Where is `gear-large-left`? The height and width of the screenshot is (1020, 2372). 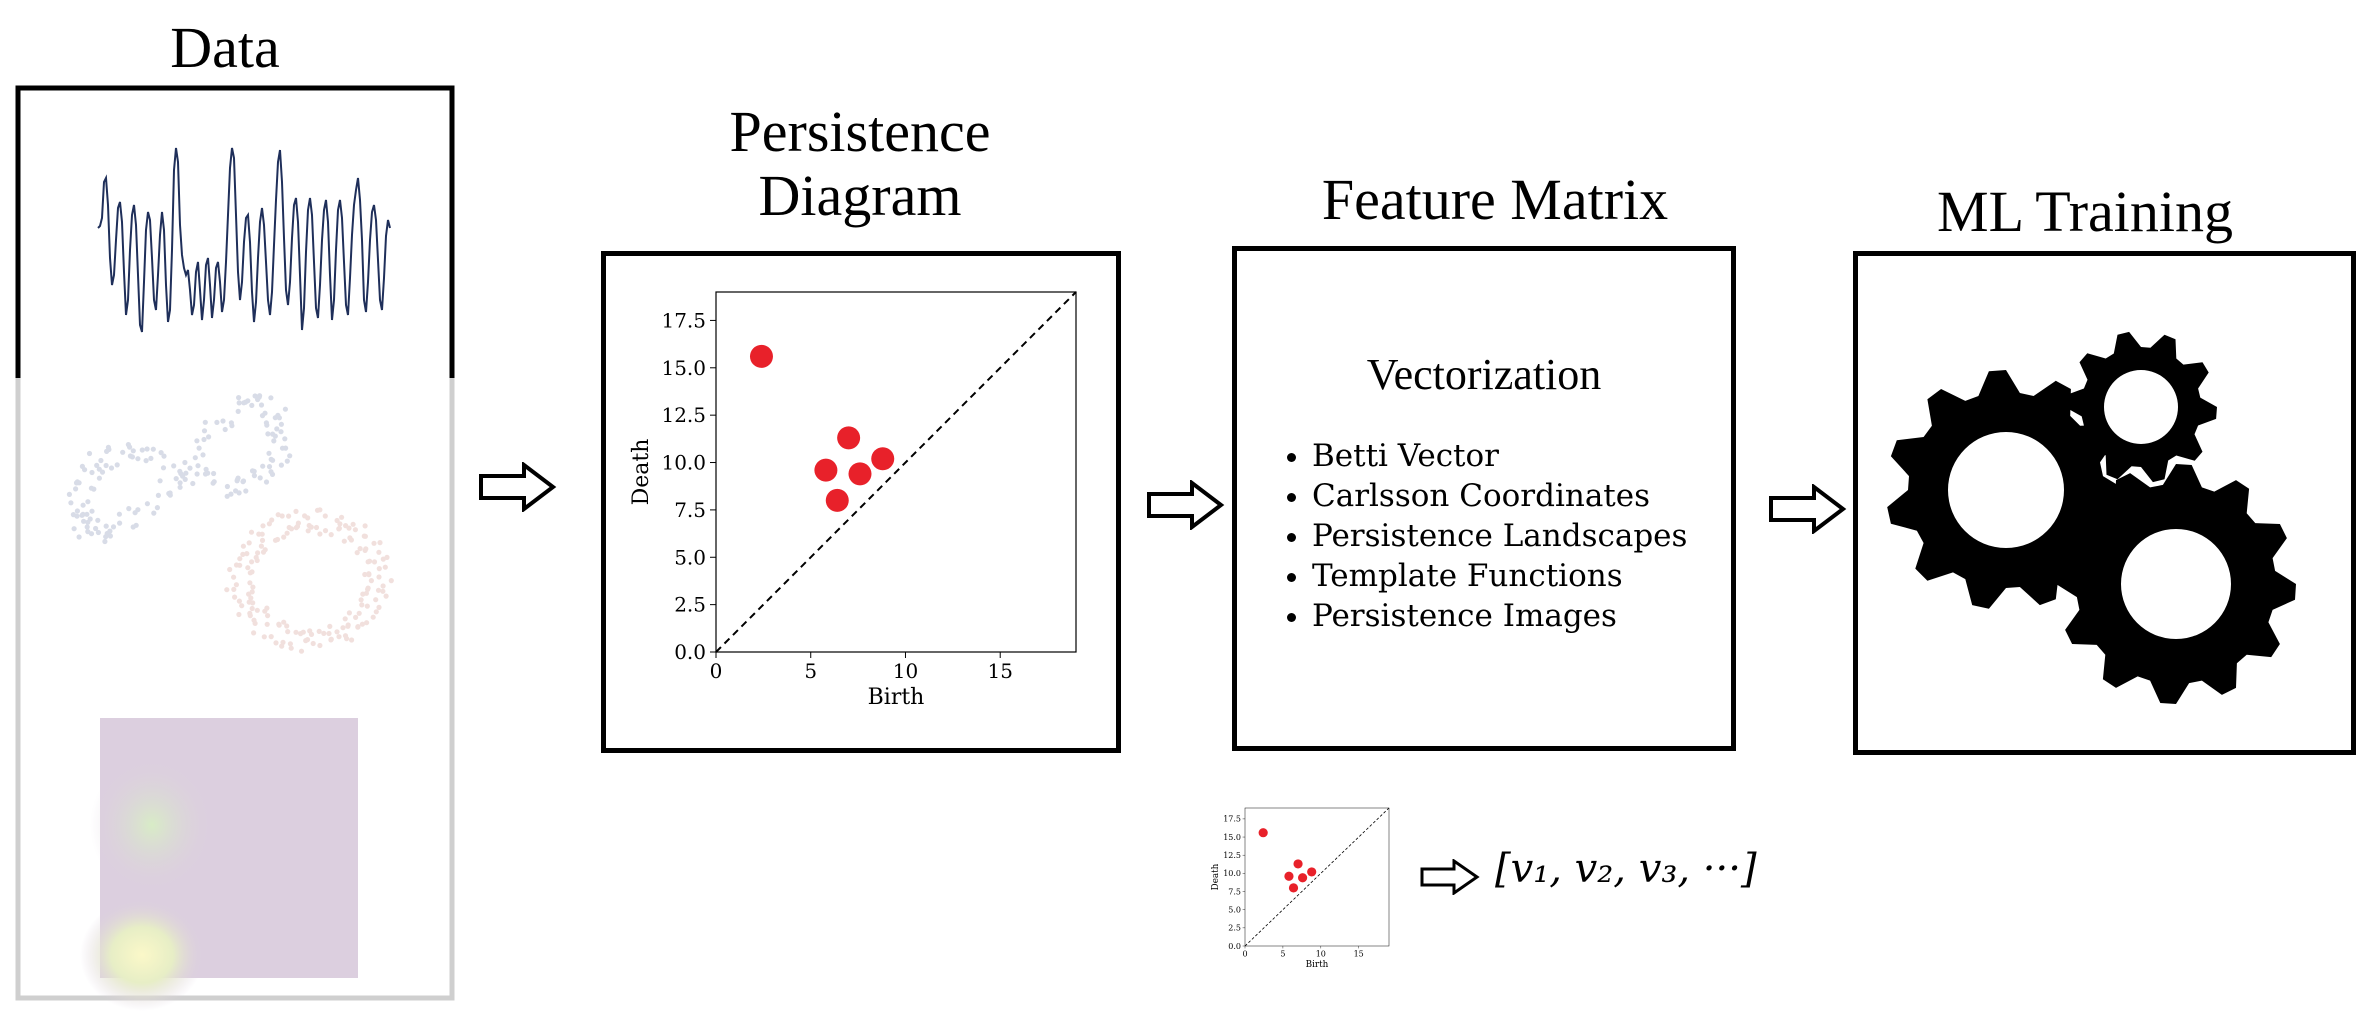
gear-large-left is located at coordinates (2006, 489).